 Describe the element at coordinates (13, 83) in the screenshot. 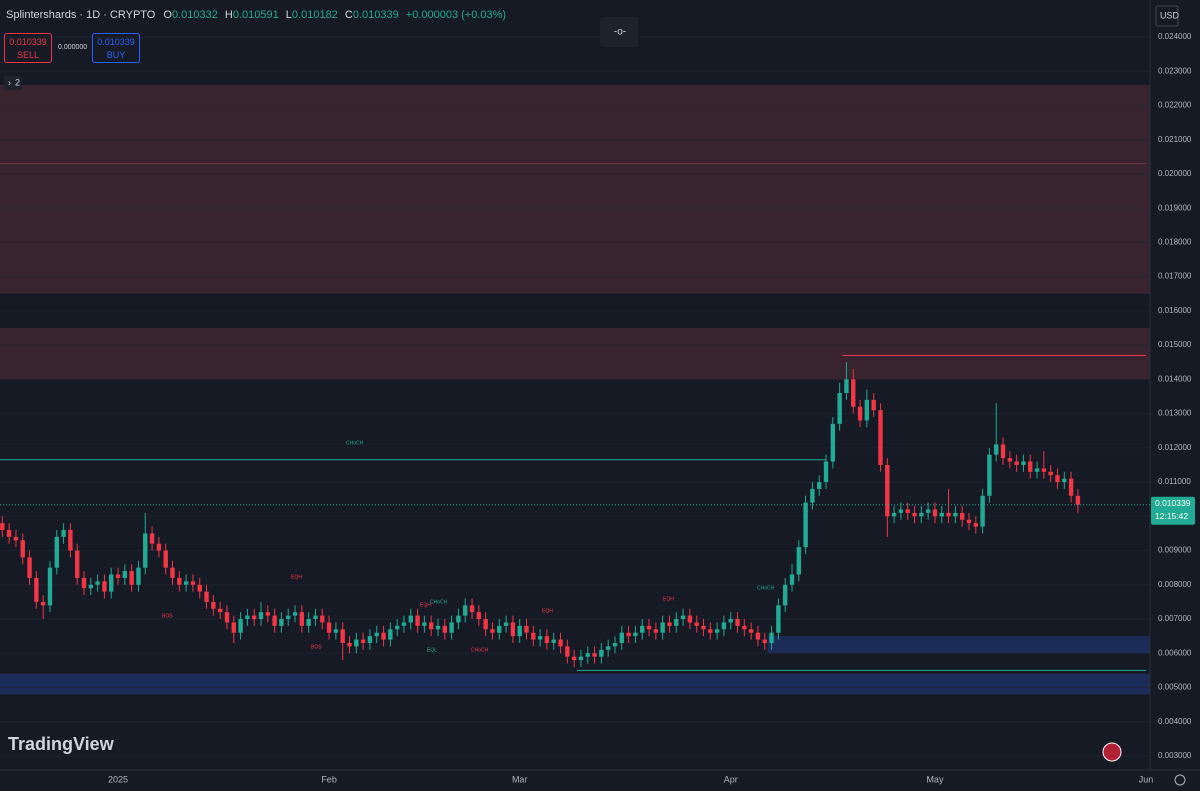

I see `indicators-toggle` at that location.